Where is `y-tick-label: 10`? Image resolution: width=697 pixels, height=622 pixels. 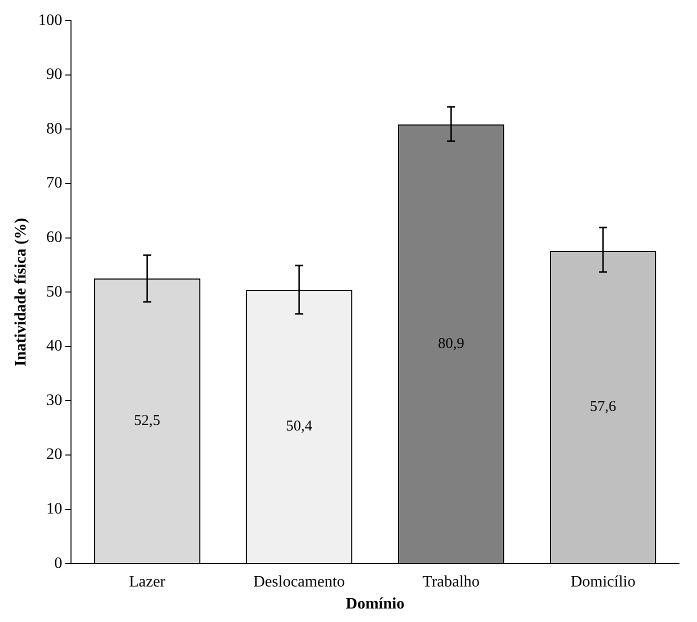
y-tick-label: 10 is located at coordinates (54, 509).